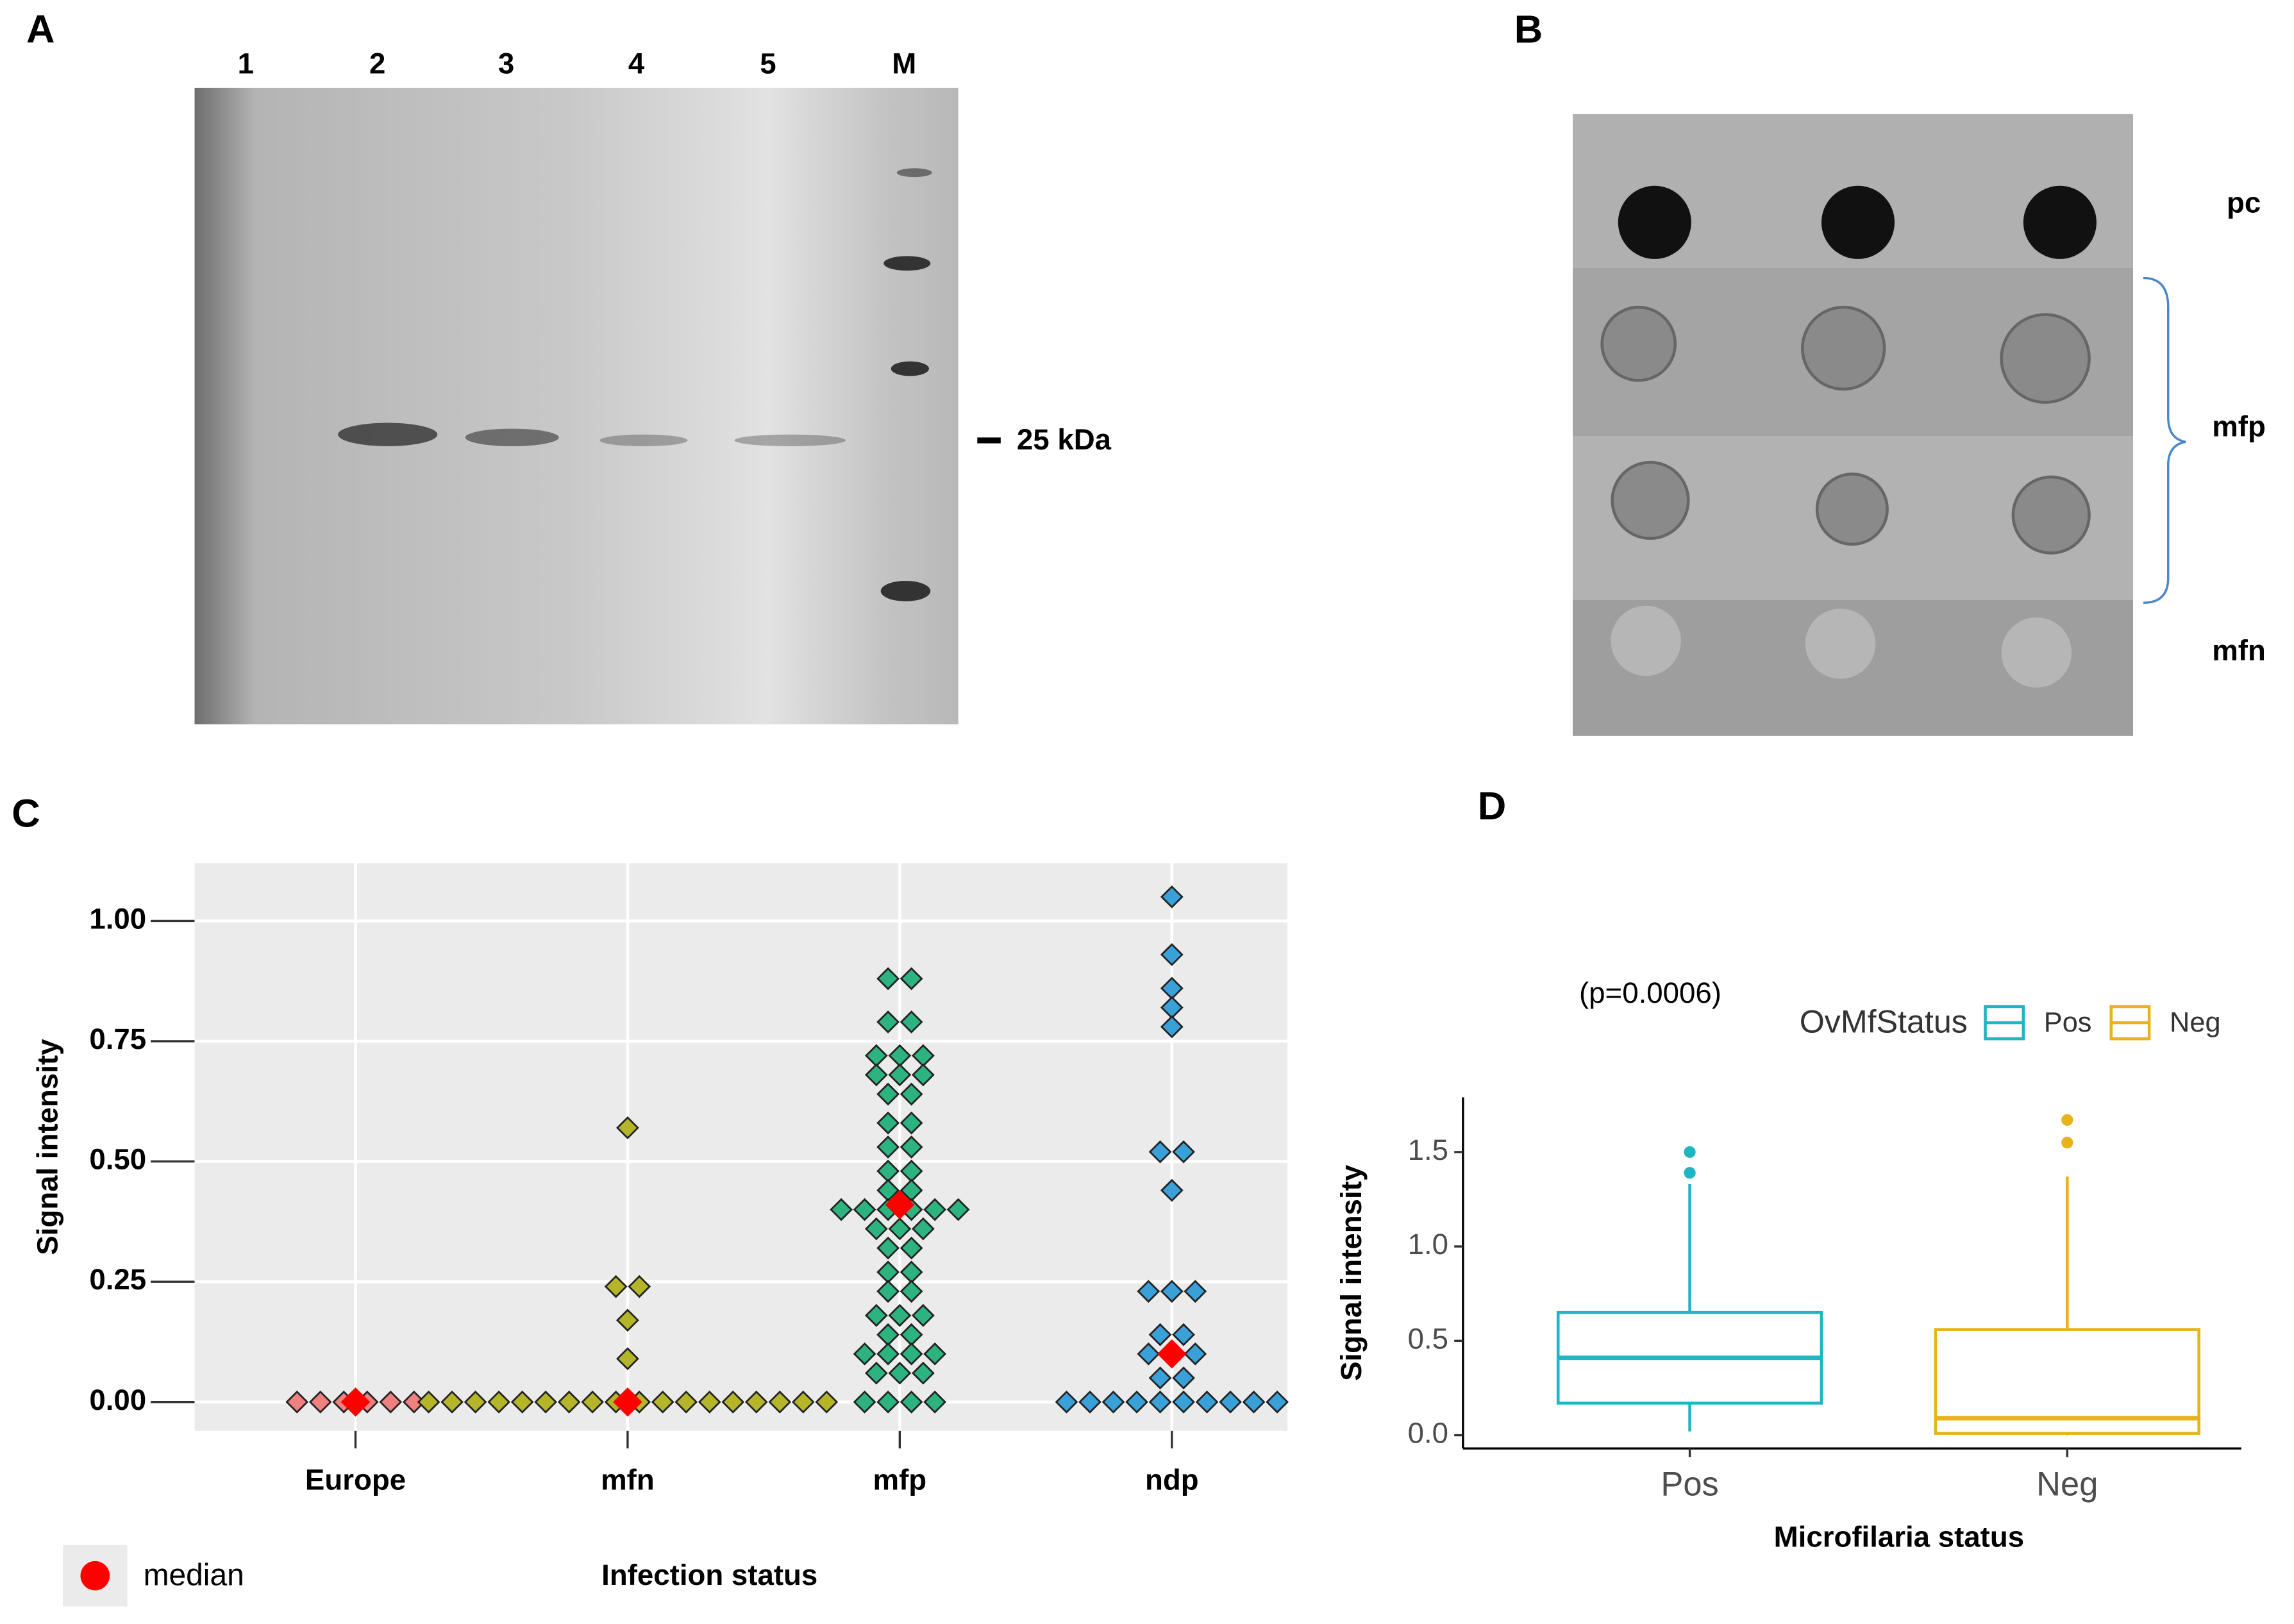 The image size is (2294, 1624). I want to click on y-tick-label: 0.75, so click(117, 1039).